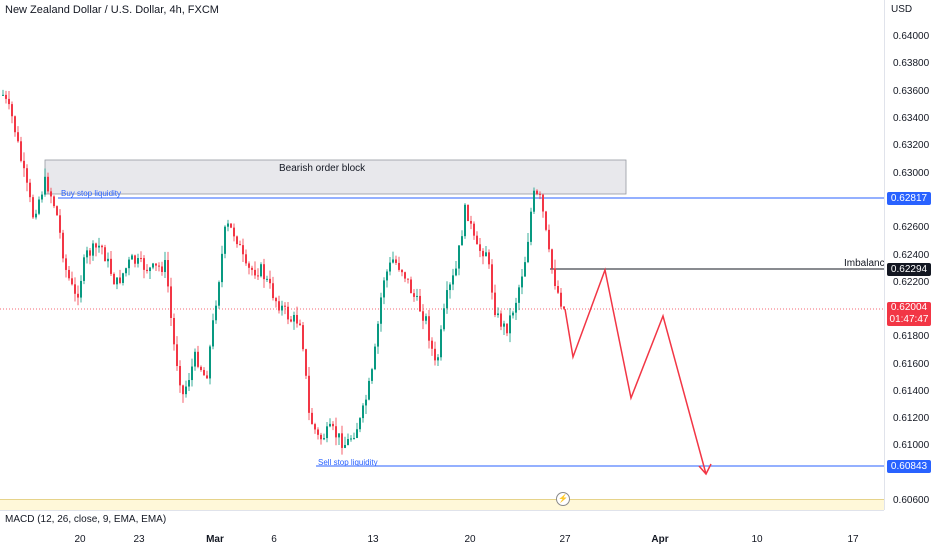 The image size is (932, 550). I want to click on price-label: 0.62600, so click(911, 227).